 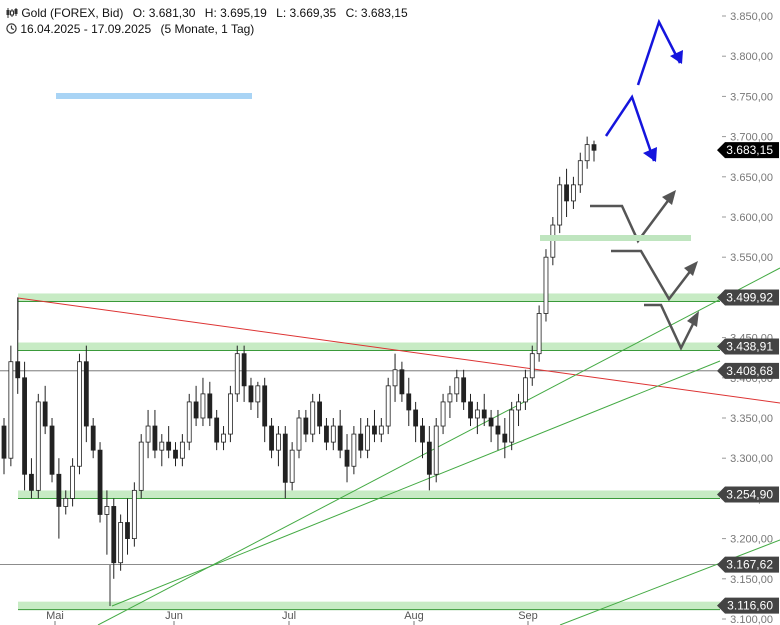 I want to click on y-tick-label: 3.200,00, so click(x=751, y=540).